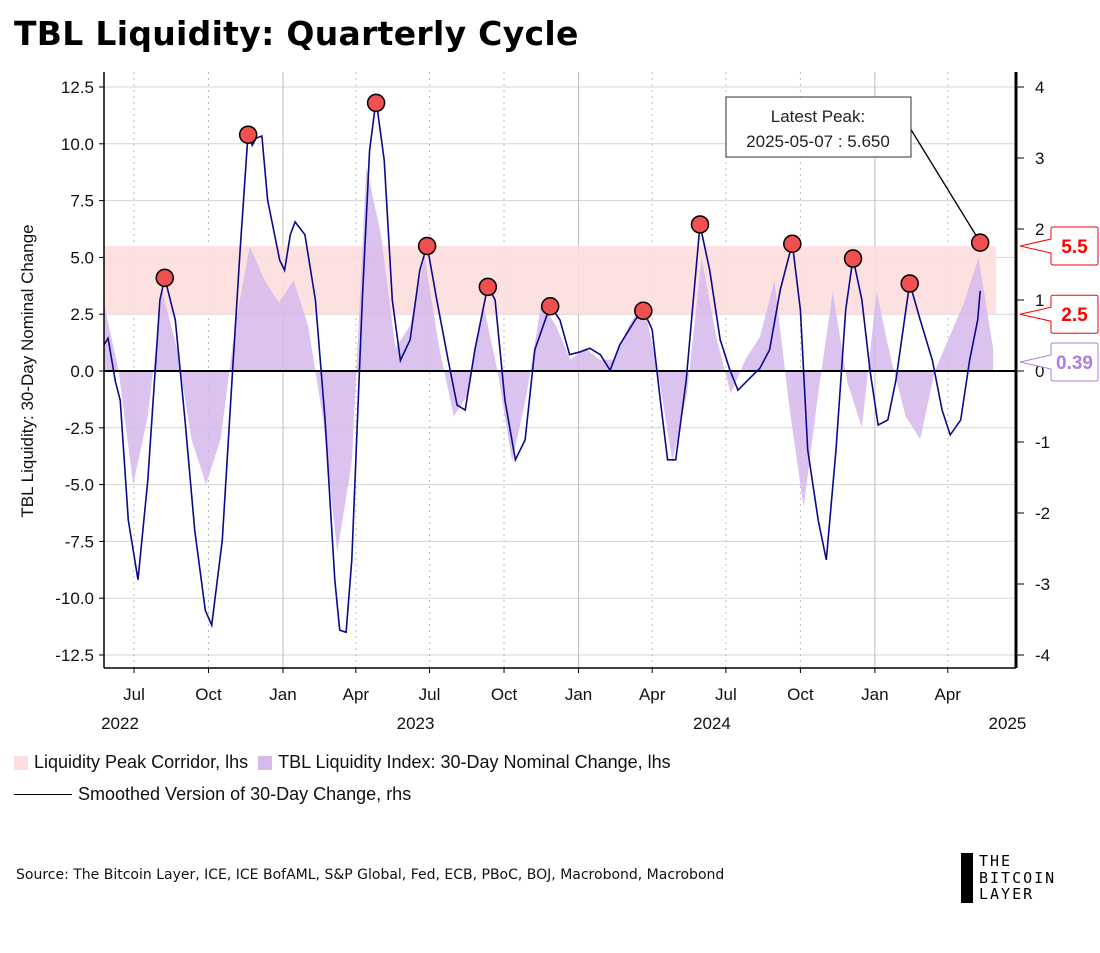  I want to click on left-tick-label: 0.0, so click(82, 371).